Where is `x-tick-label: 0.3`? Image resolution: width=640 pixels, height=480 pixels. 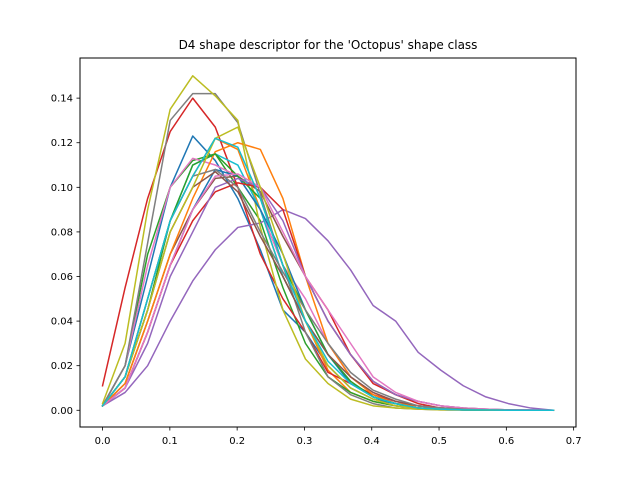
x-tick-label: 0.3 is located at coordinates (304, 441).